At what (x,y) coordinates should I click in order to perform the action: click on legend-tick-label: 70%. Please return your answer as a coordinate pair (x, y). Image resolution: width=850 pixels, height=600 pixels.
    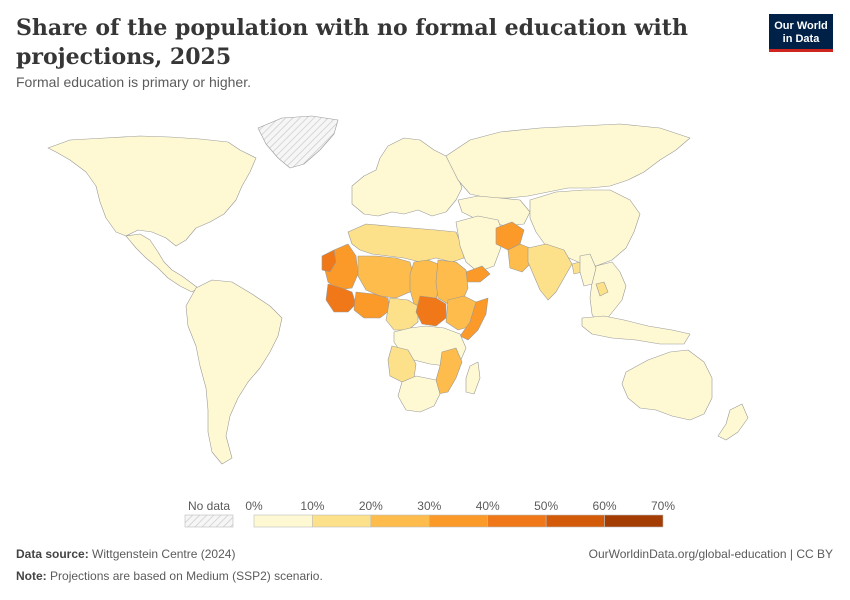
    Looking at the image, I should click on (663, 506).